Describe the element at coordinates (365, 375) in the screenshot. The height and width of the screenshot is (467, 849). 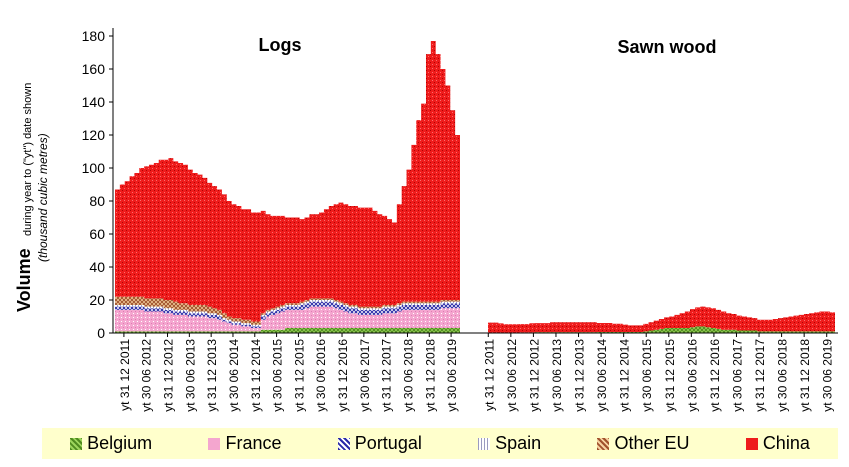
I see `logs-x-tick-label: yt 30 06 2017` at that location.